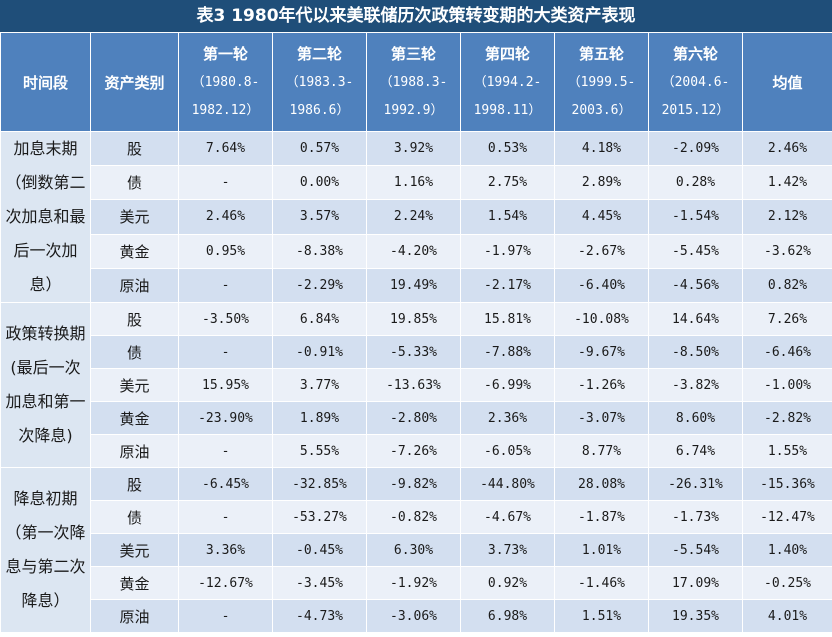  I want to click on round-end: 1982.12）, so click(225, 110).